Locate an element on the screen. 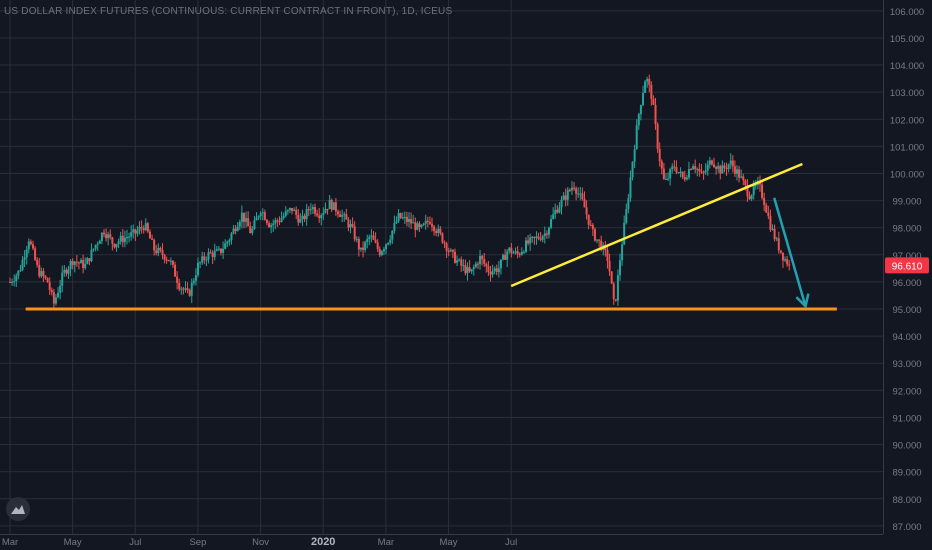  x-tick-label: Mar is located at coordinates (10, 542).